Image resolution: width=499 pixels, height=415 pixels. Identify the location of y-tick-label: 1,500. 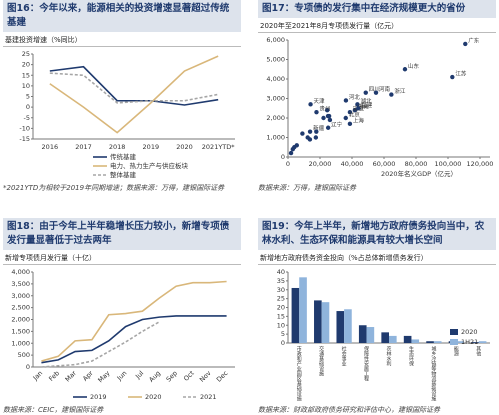
(20, 331).